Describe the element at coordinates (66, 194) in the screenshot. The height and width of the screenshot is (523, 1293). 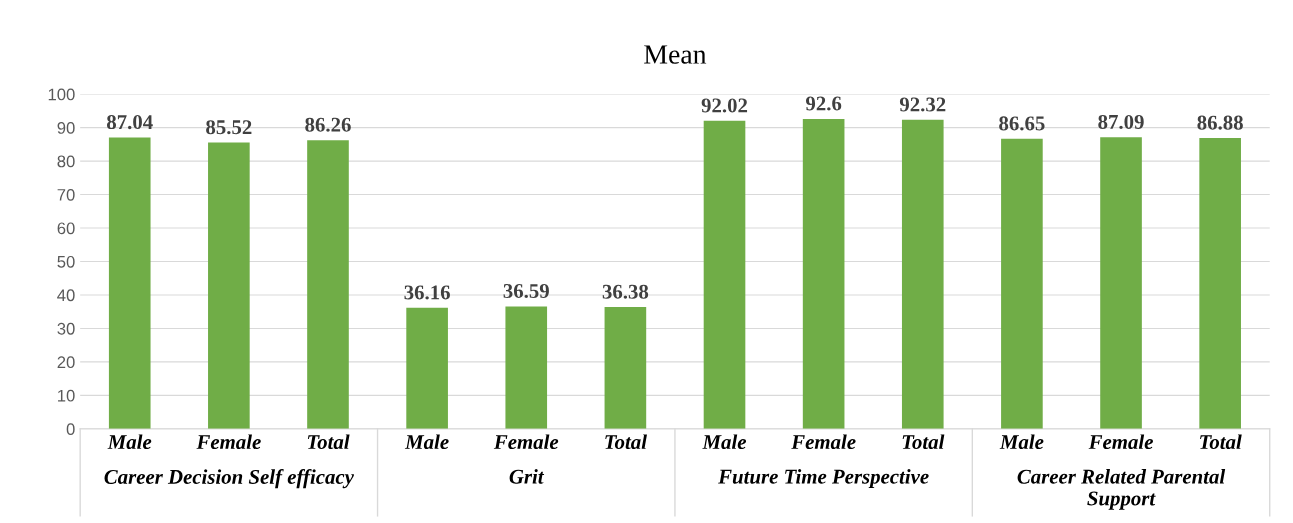
I see `y-tick-label: 70` at that location.